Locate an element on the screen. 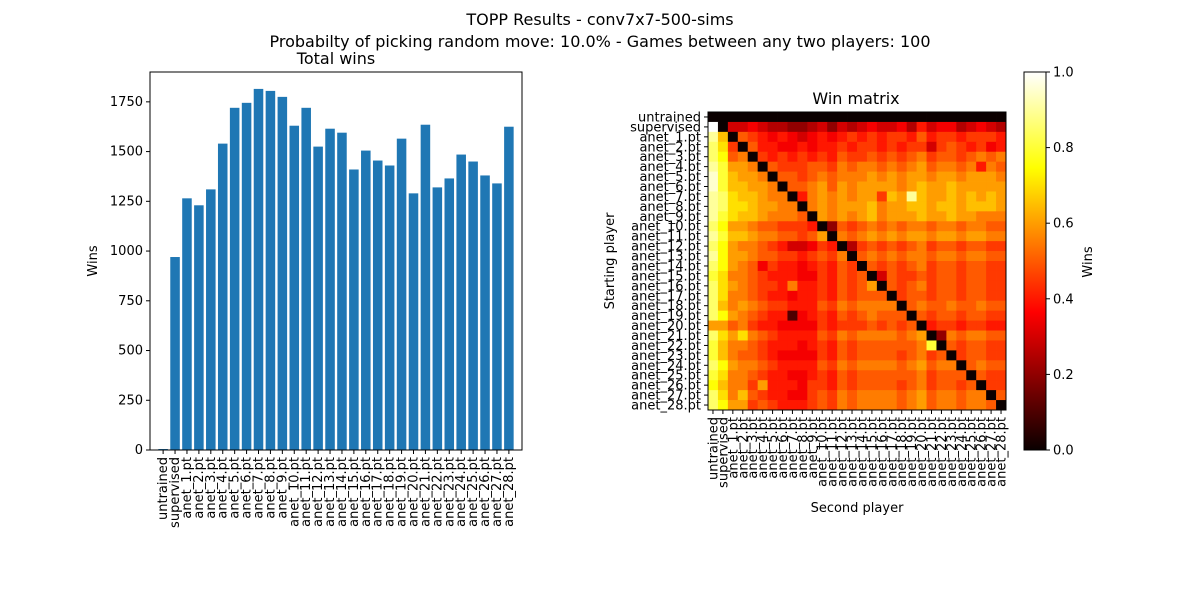  bar-x-tick-label: anet_26.pt is located at coordinates (485, 492).